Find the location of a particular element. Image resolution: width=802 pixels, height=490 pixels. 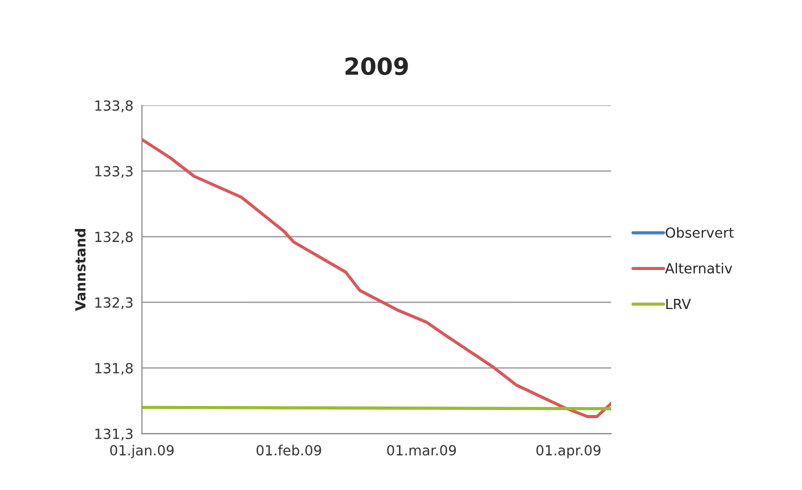

x-tick-label: 01.feb.09 is located at coordinates (289, 450).